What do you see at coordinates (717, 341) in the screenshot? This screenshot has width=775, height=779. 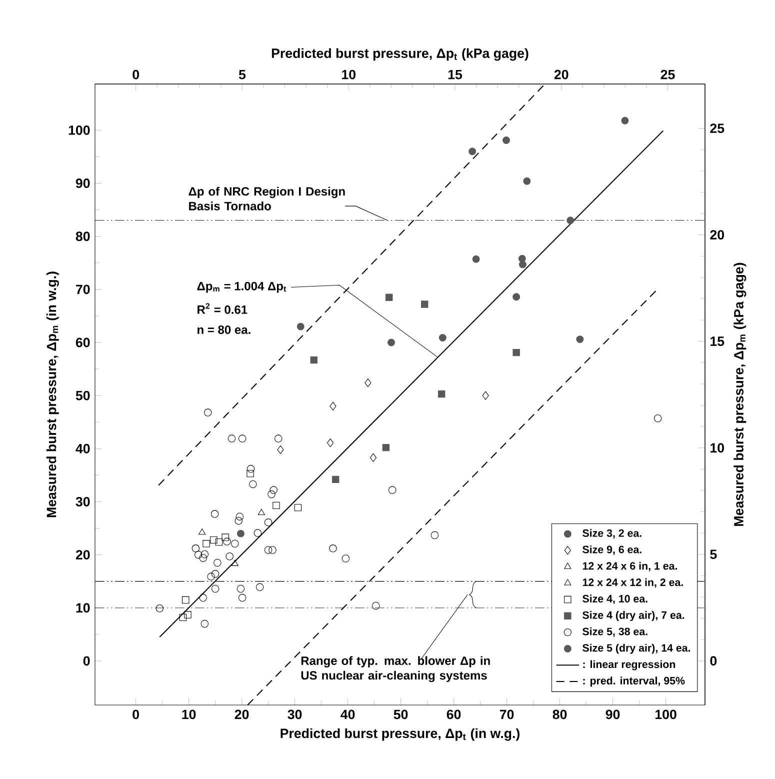 I see `y2-tick-label: 15` at bounding box center [717, 341].